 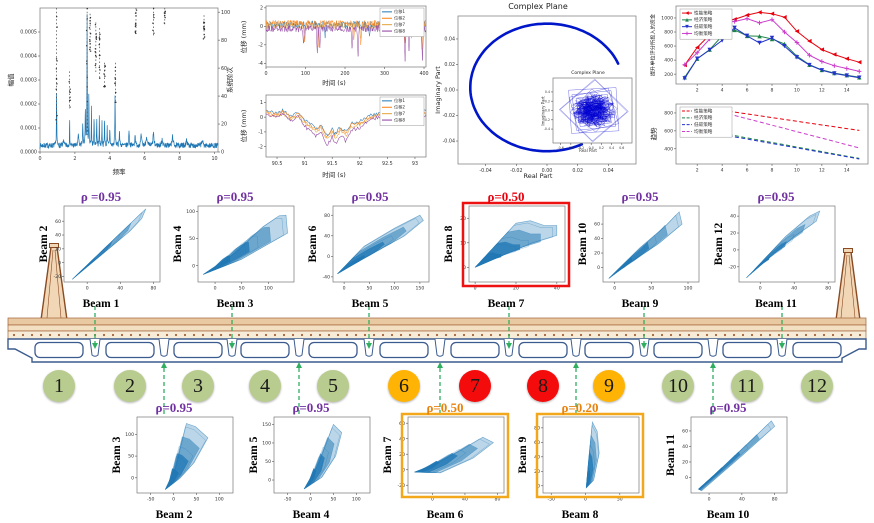 What do you see at coordinates (797, 91) in the screenshot?
I see `svg-text: 10` at bounding box center [797, 91].